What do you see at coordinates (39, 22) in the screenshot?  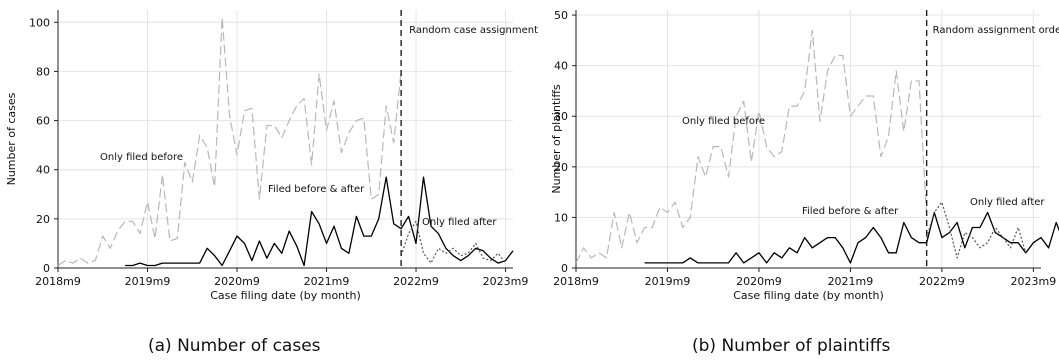 I see `panel-a-y-tick-label: 100` at bounding box center [39, 22].